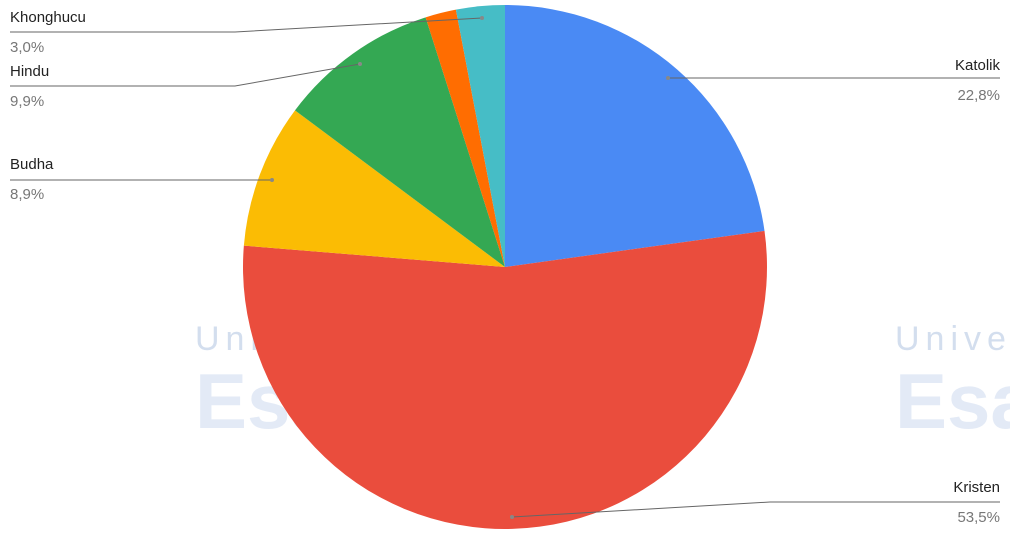  Describe the element at coordinates (976, 487) in the screenshot. I see `slice-label: Kristen` at that location.